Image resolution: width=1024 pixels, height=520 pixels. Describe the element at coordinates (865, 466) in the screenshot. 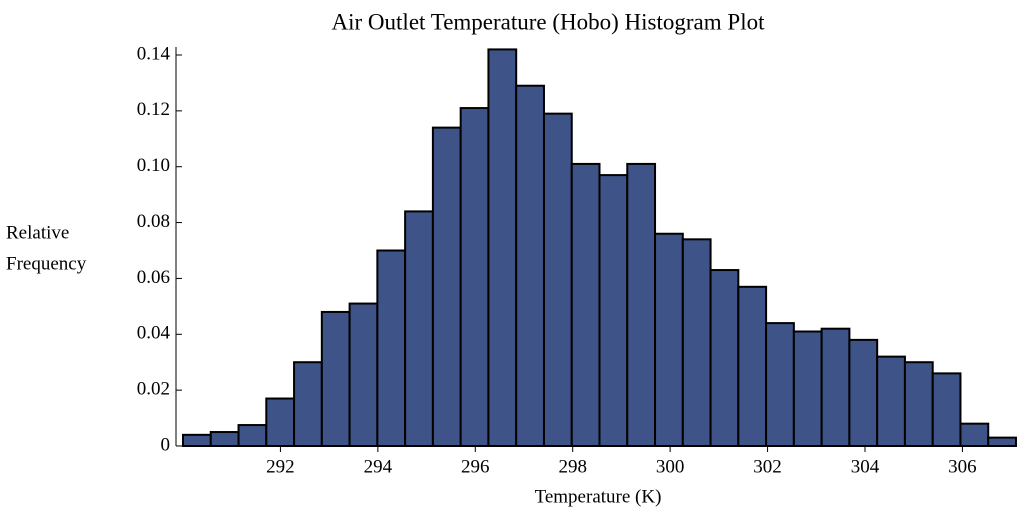

I see `x-tick-label: 304` at that location.